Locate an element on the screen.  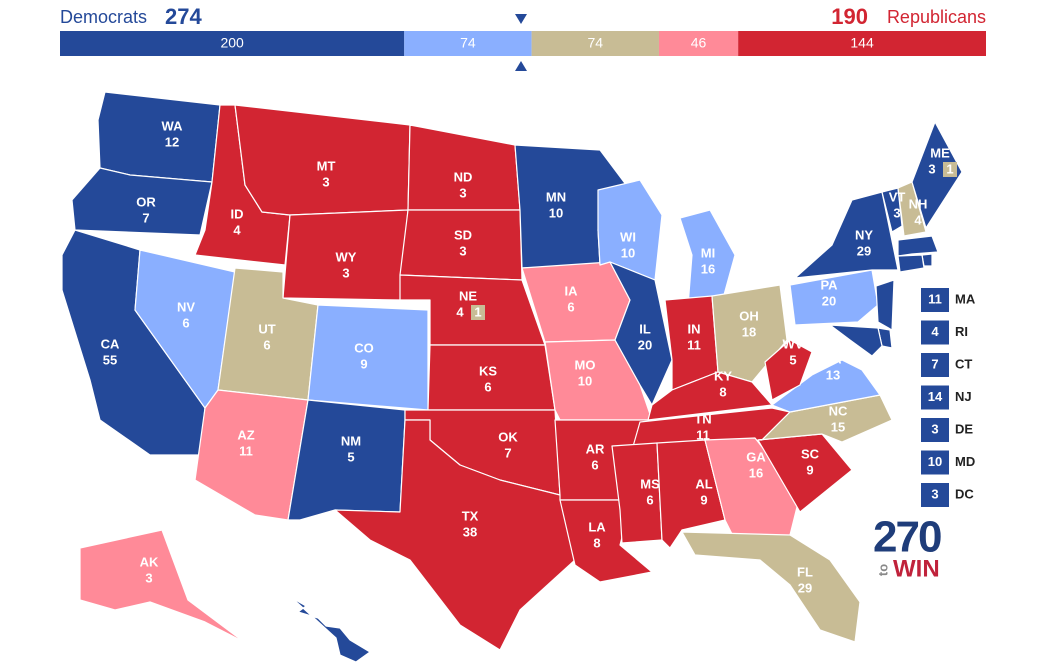
state-abbr: ME is located at coordinates (940, 152).